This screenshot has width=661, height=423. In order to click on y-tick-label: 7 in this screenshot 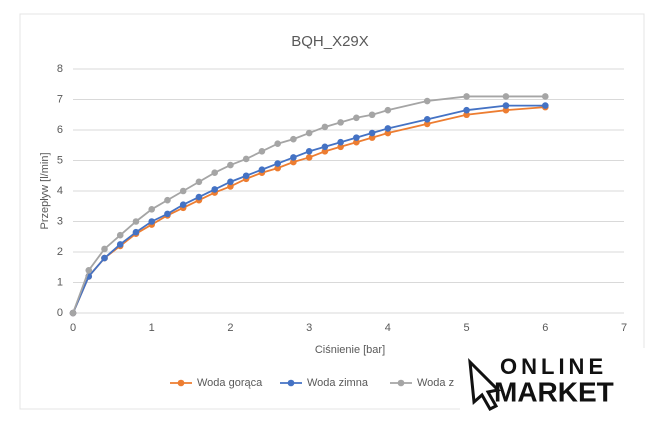, I will do `click(60, 99)`.